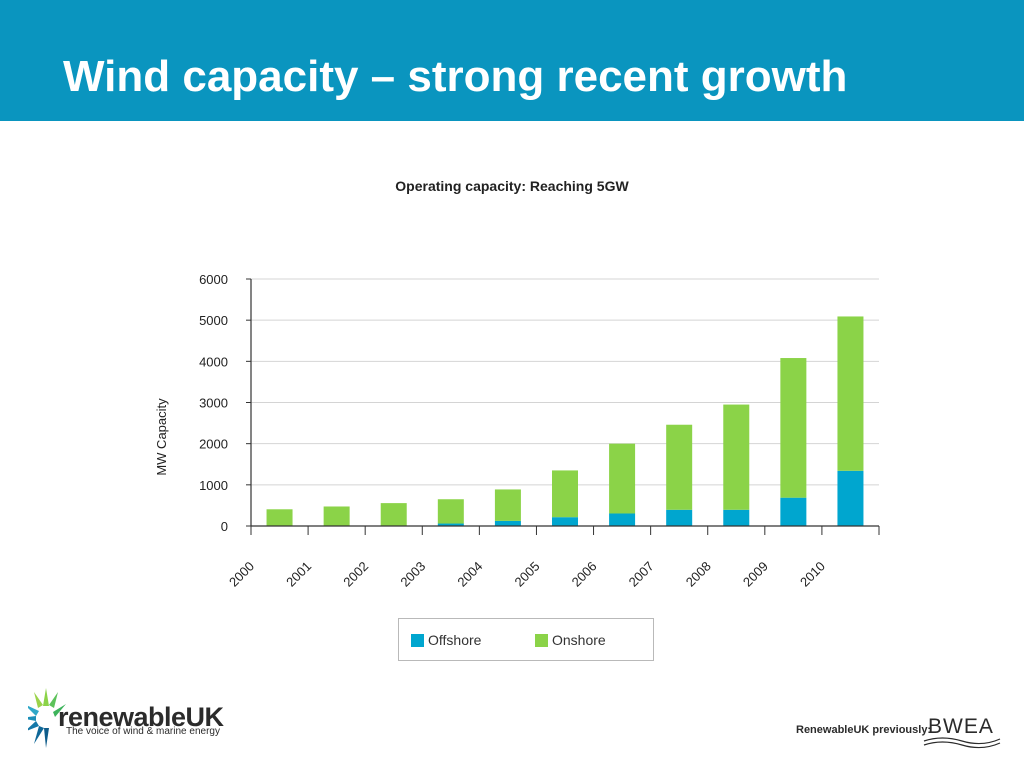  Describe the element at coordinates (527, 574) in the screenshot. I see `x-tick-label: 2005` at that location.